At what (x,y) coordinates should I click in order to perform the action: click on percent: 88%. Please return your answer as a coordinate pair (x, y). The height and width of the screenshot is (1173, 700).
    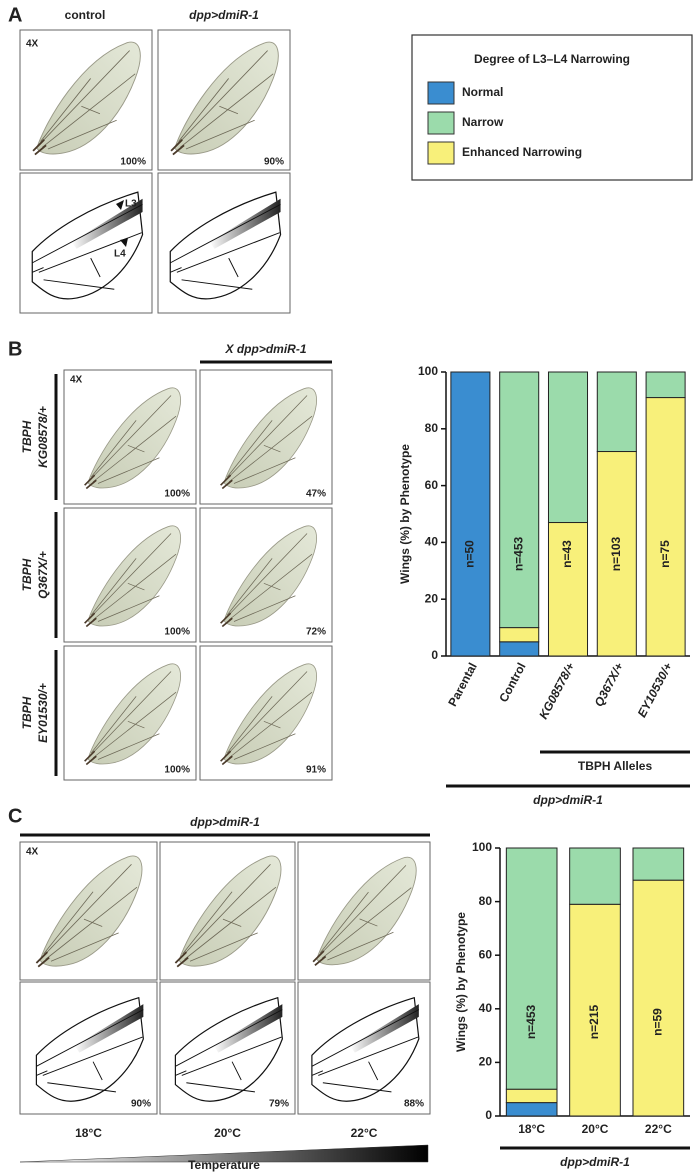
    Looking at the image, I should click on (414, 1104).